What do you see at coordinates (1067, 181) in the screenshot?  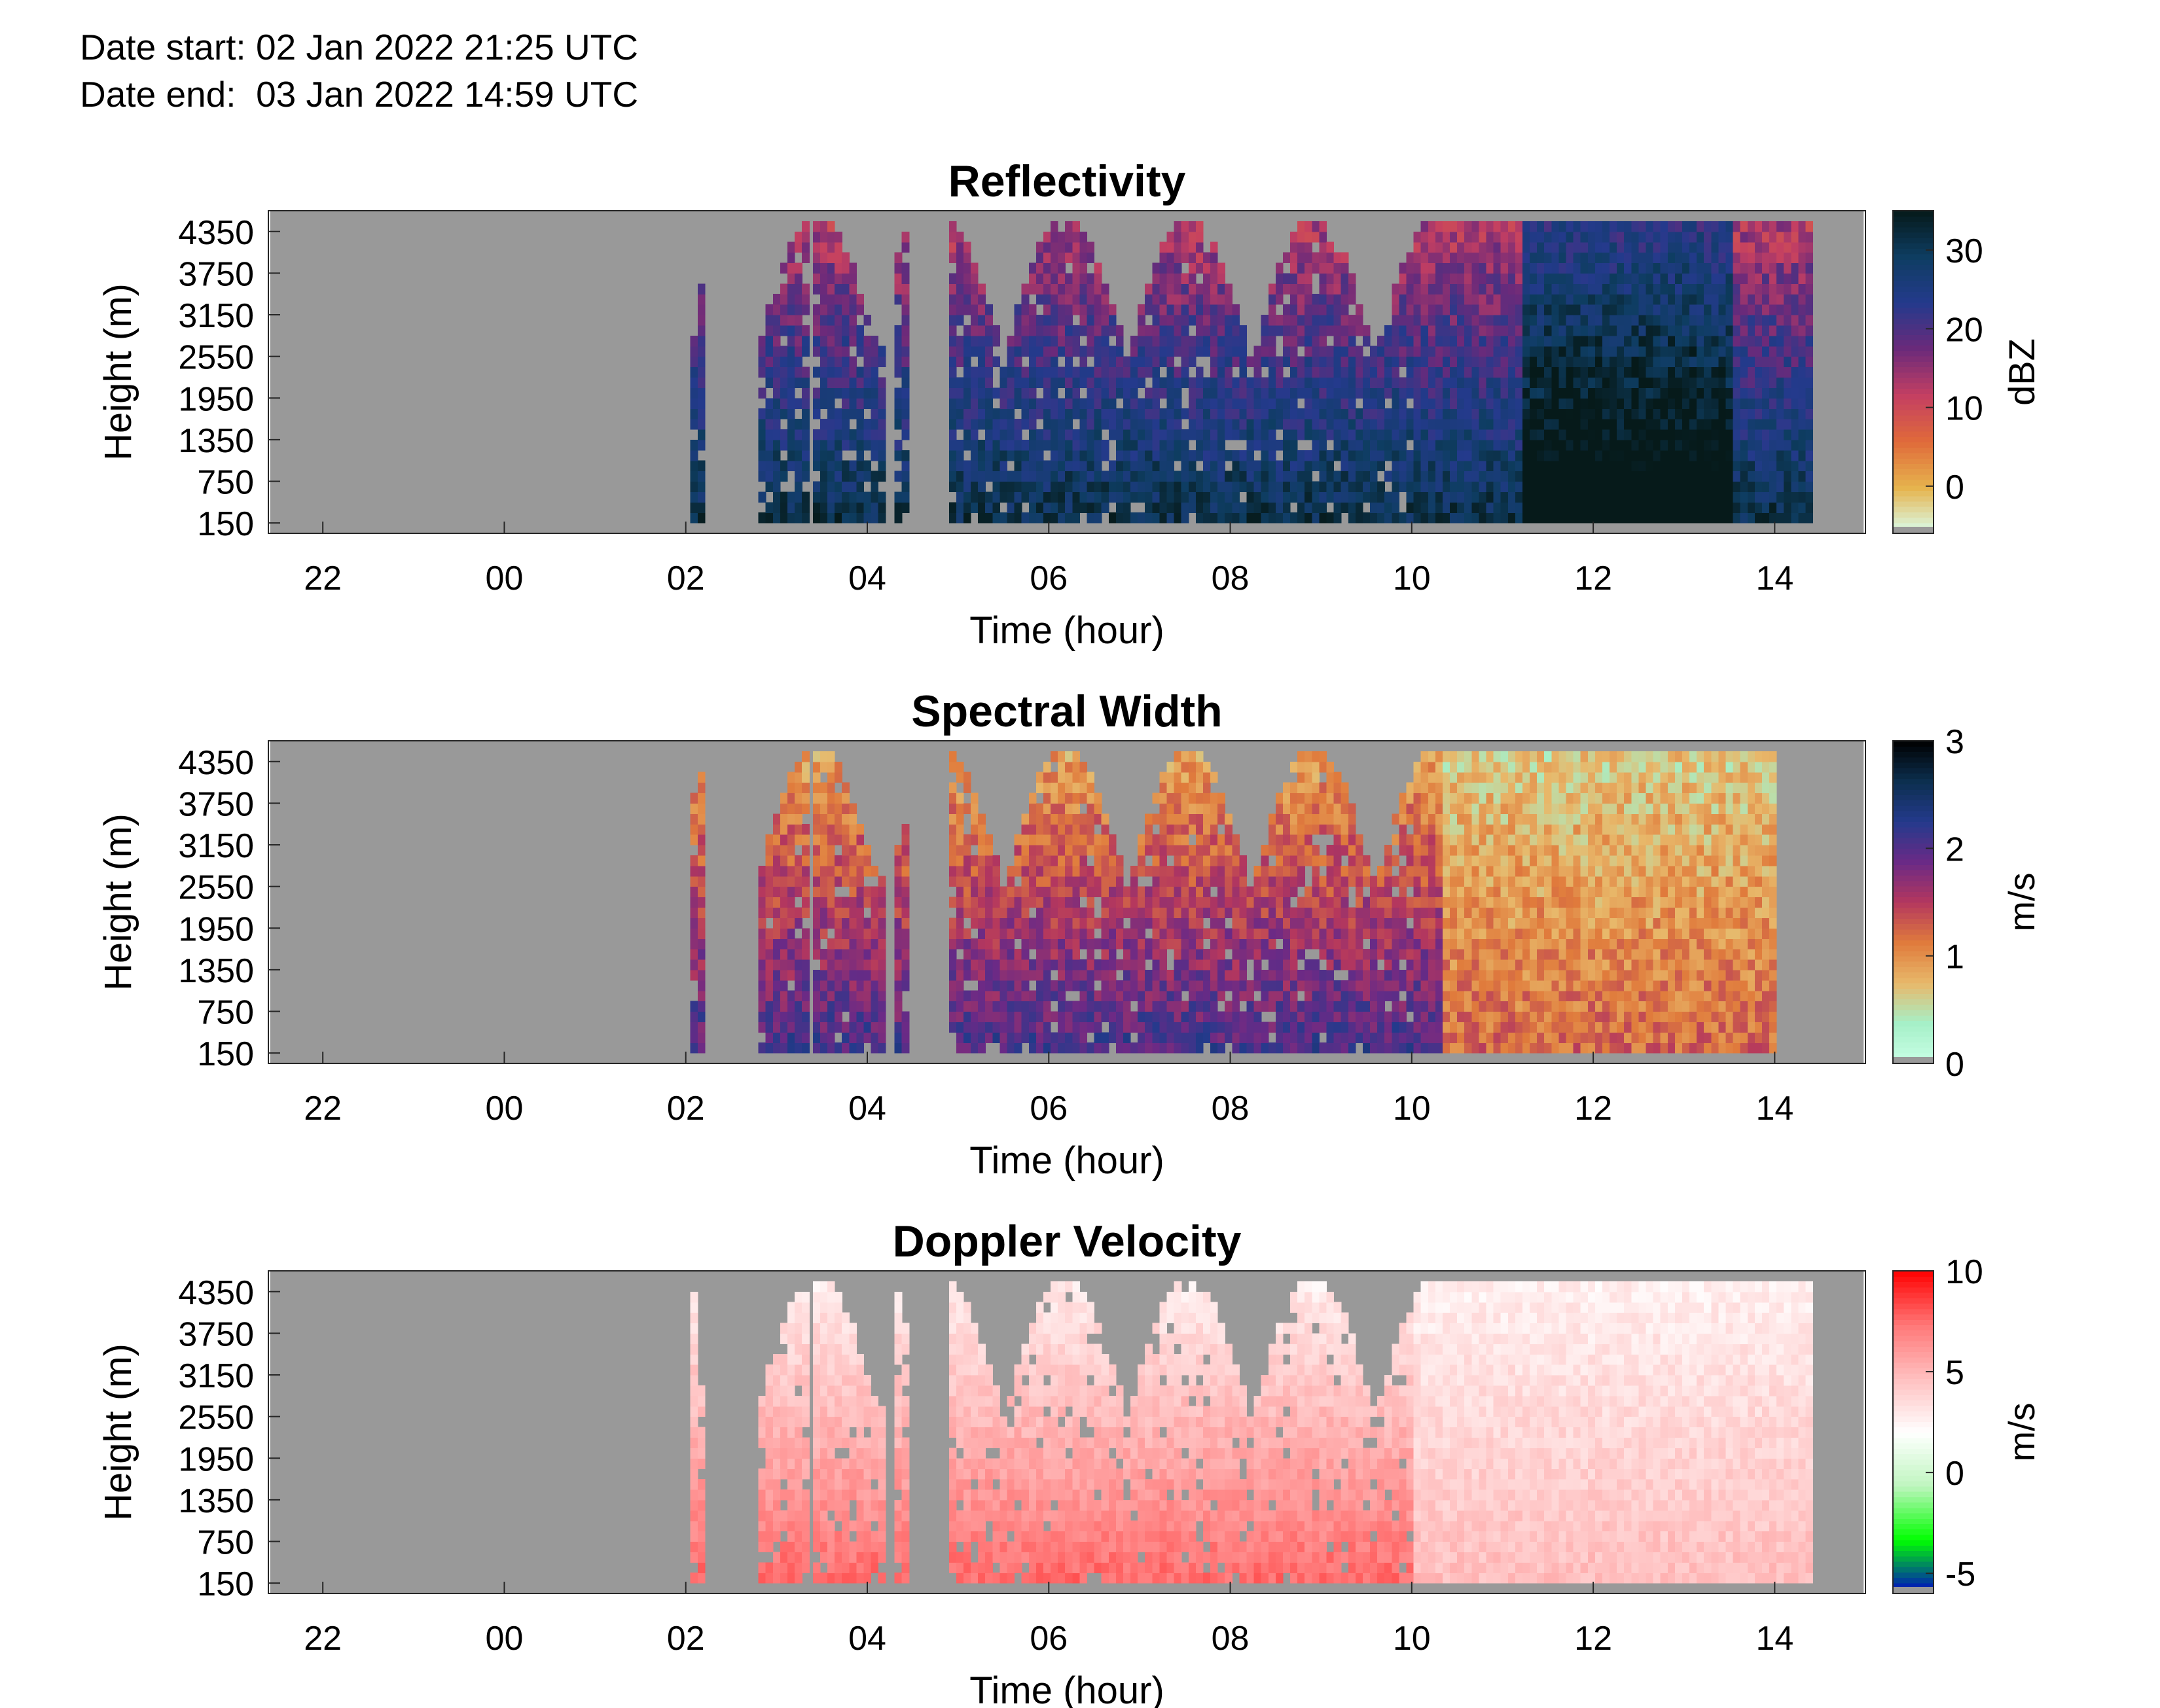 I see `panel-title: Reflectivity` at bounding box center [1067, 181].